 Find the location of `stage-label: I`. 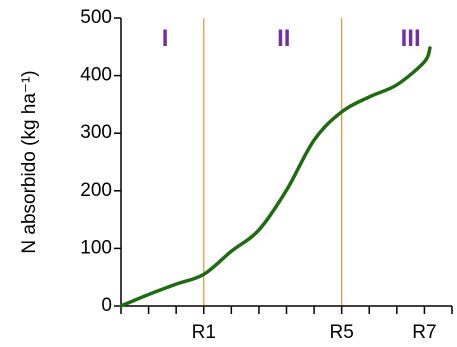

stage-label: I is located at coordinates (165, 38).